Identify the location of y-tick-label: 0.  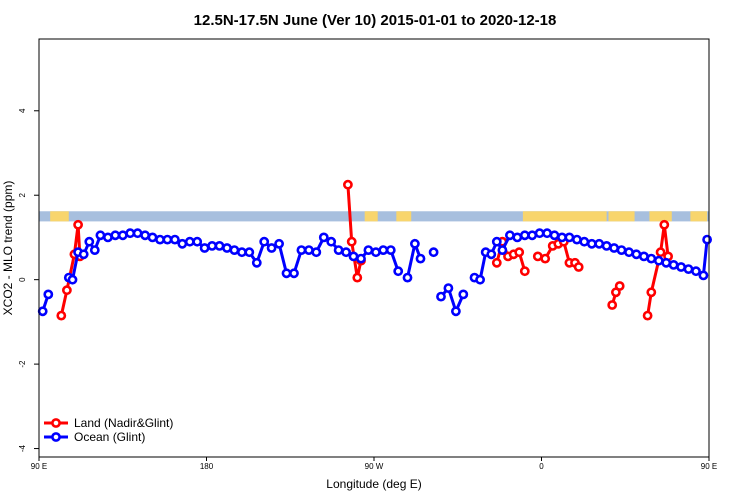
(22, 279).